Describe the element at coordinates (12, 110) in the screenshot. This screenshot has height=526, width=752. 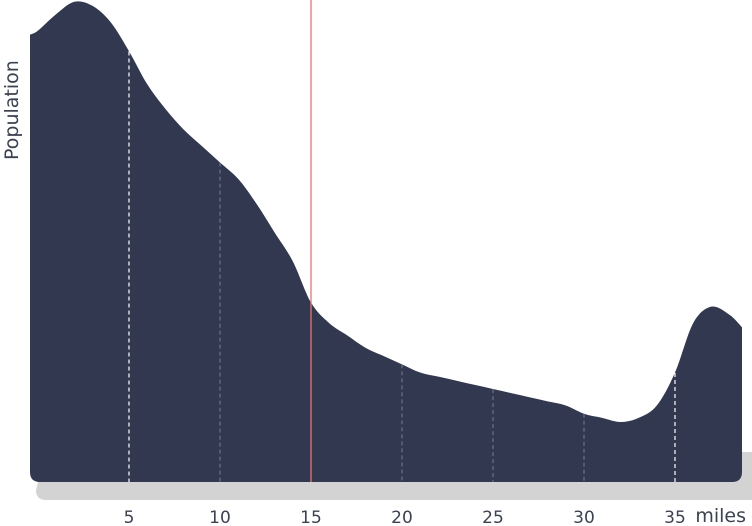
I see `y-axis-label: Population` at that location.